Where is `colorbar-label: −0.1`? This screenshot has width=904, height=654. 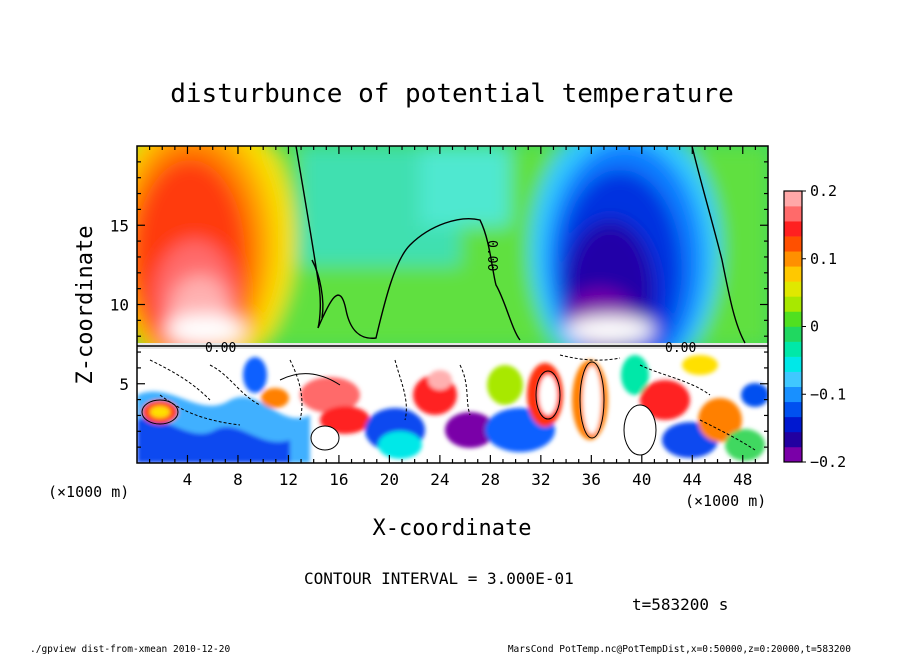
colorbar-label: −0.1 is located at coordinates (828, 394).